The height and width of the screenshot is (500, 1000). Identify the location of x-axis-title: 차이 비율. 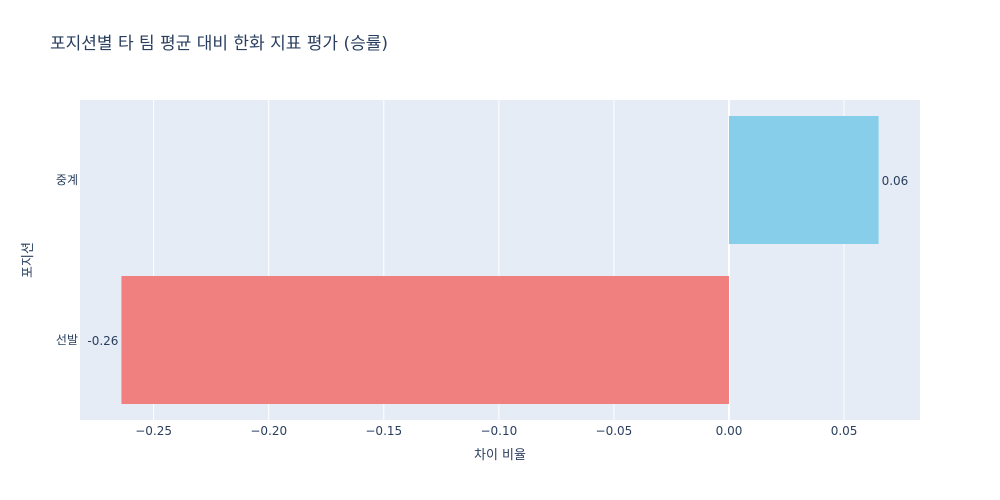
(500, 455).